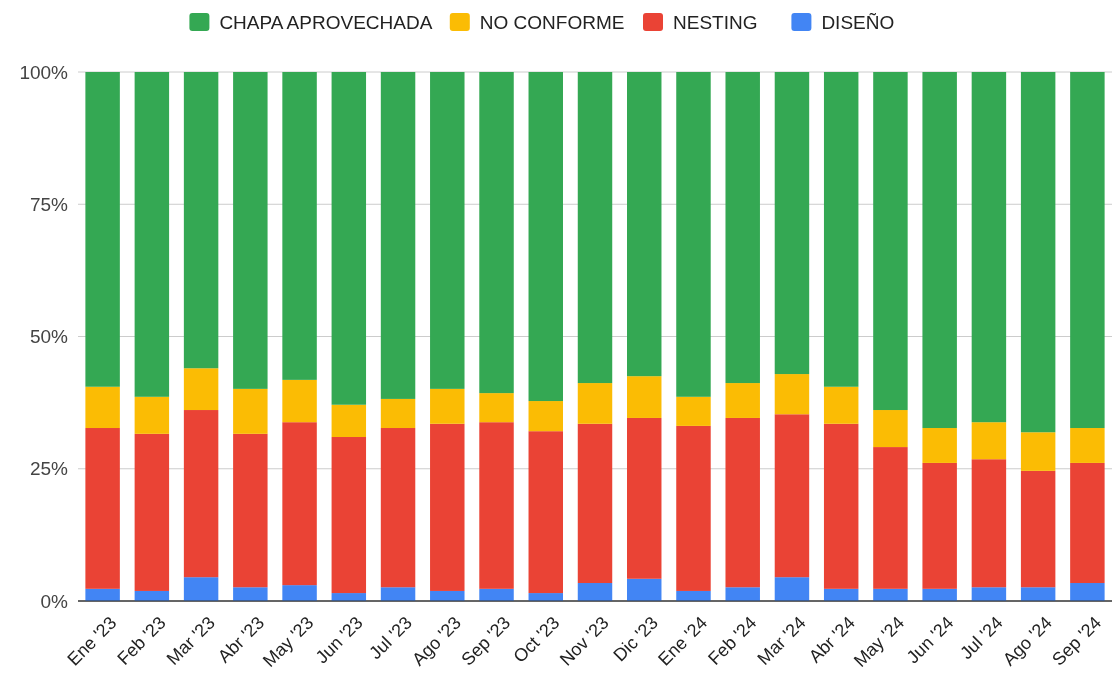 The image size is (1118, 684). What do you see at coordinates (44, 72) in the screenshot?
I see `y-tick-label: 100%` at bounding box center [44, 72].